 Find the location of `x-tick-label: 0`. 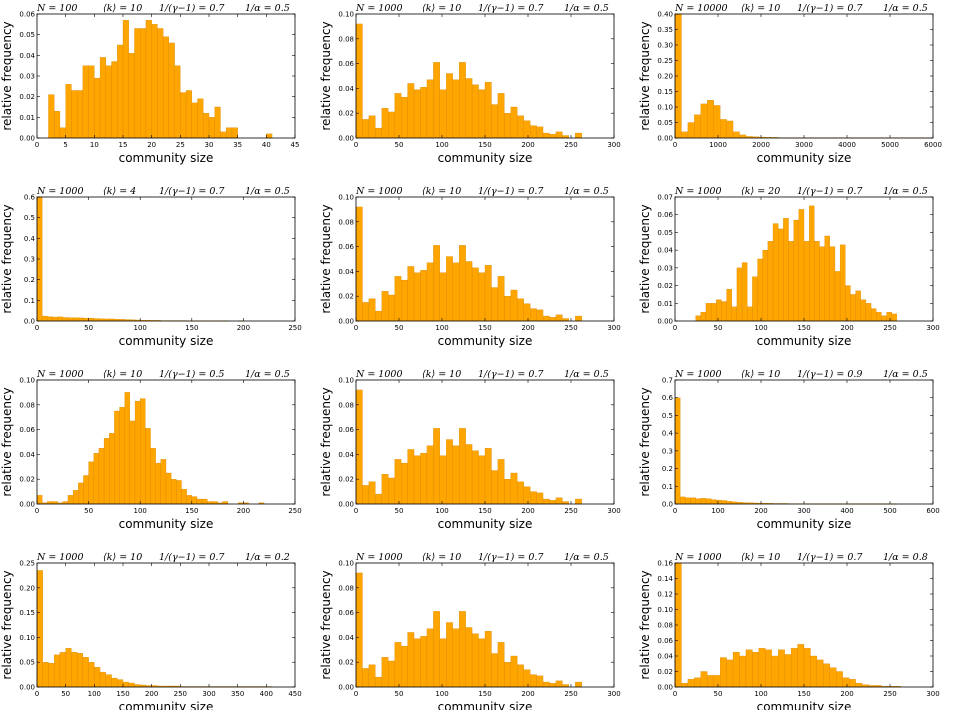

x-tick-label: 0 is located at coordinates (675, 328).